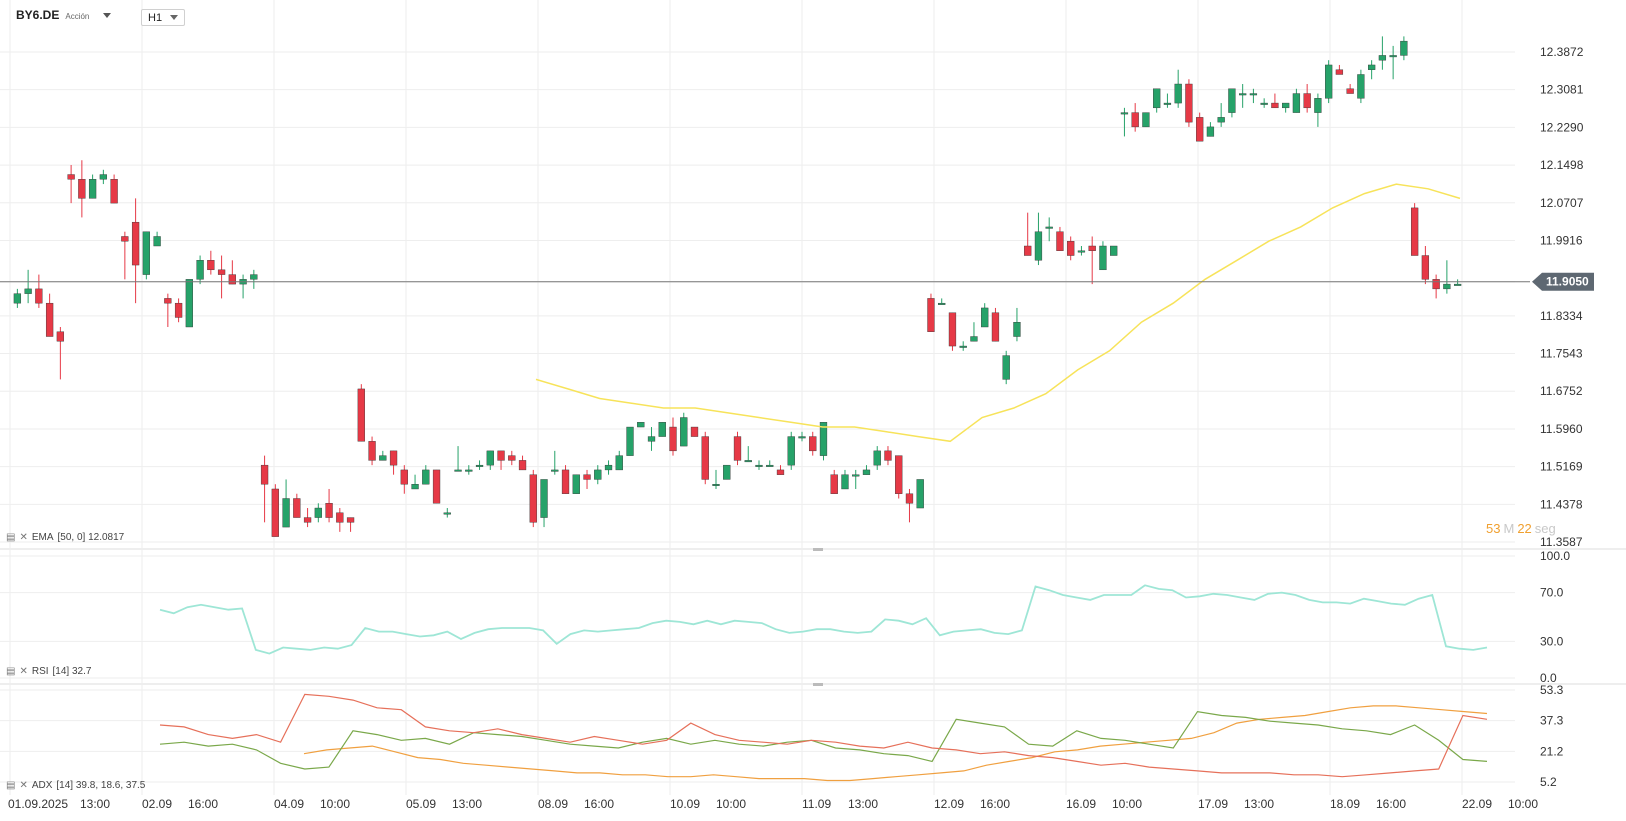 The width and height of the screenshot is (1626, 821). I want to click on x-tick-label: 18.09, so click(1345, 804).